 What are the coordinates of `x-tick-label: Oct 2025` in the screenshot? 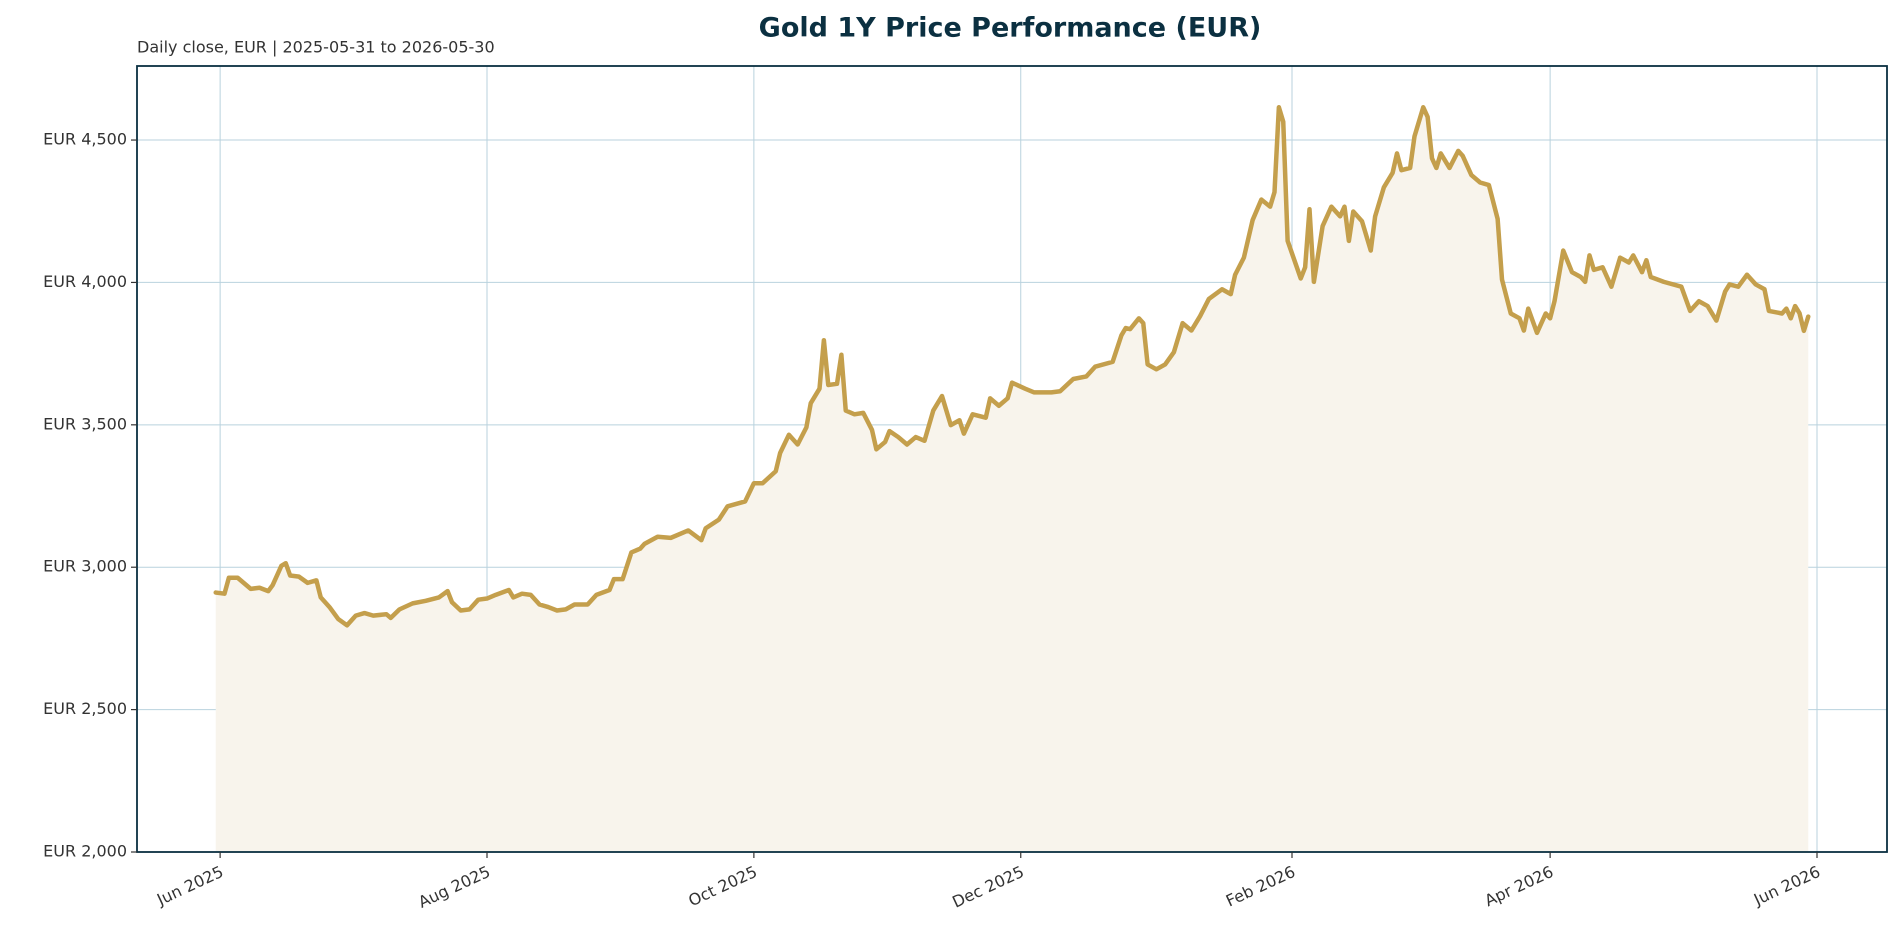 It's located at (722, 886).